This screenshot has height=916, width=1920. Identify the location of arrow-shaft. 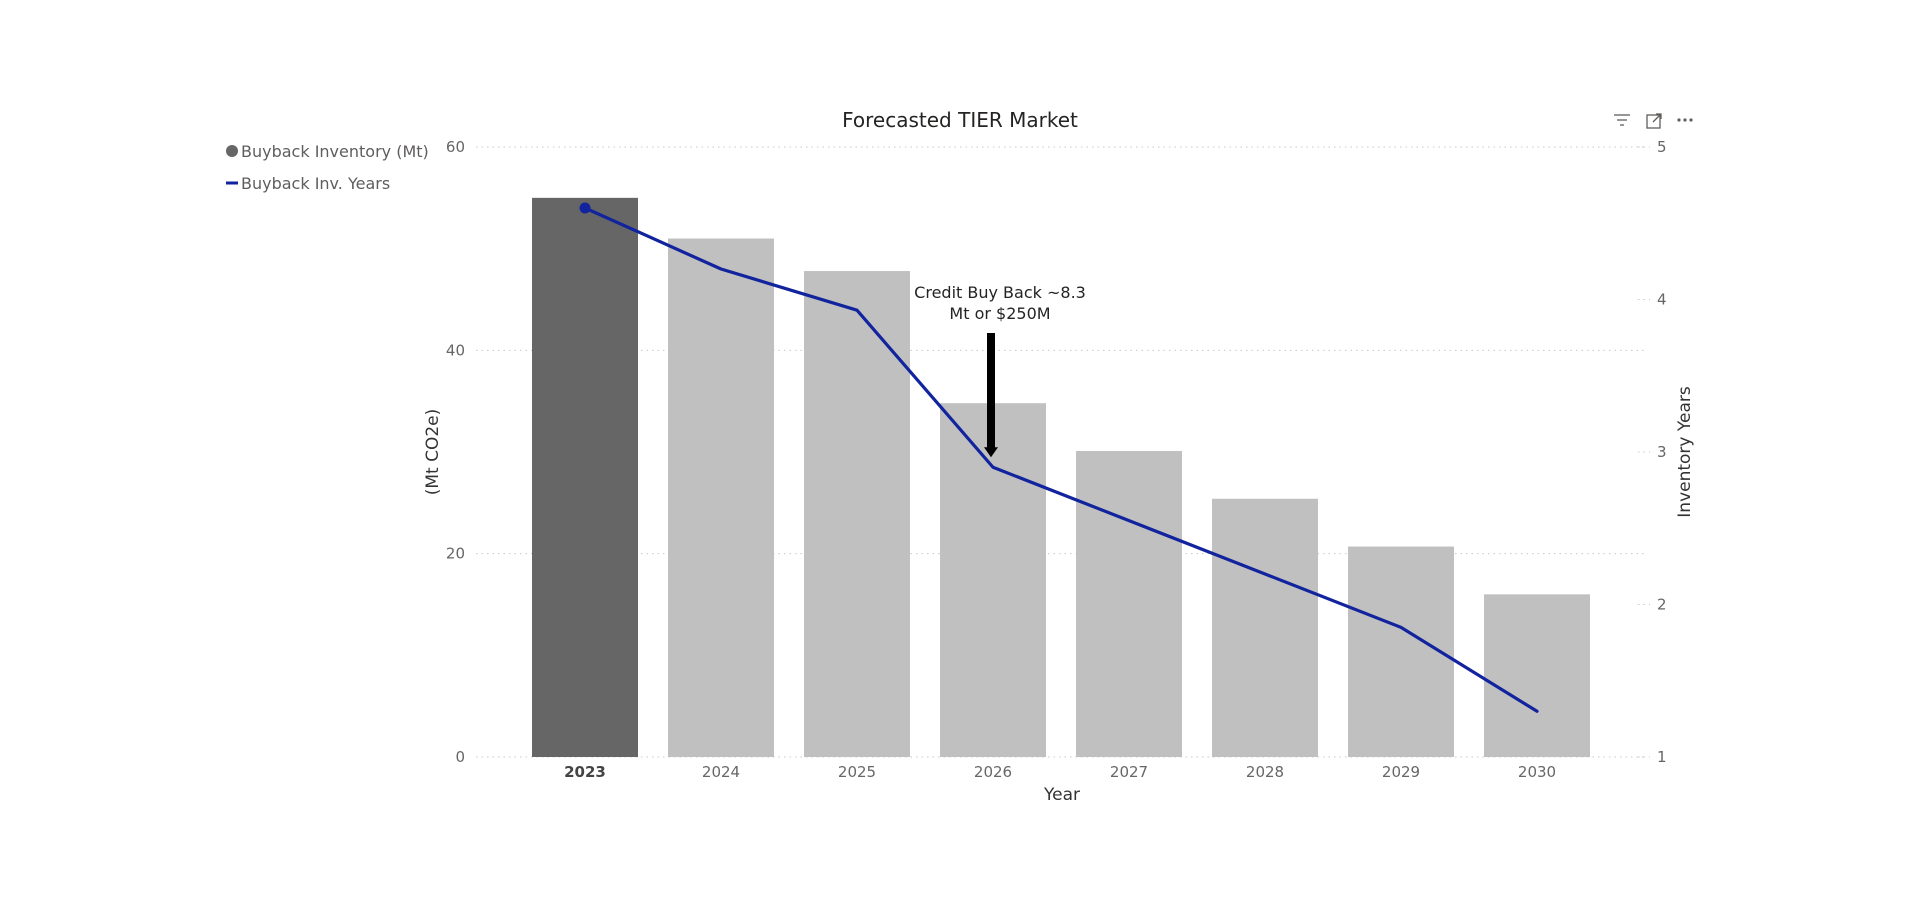
(991, 391).